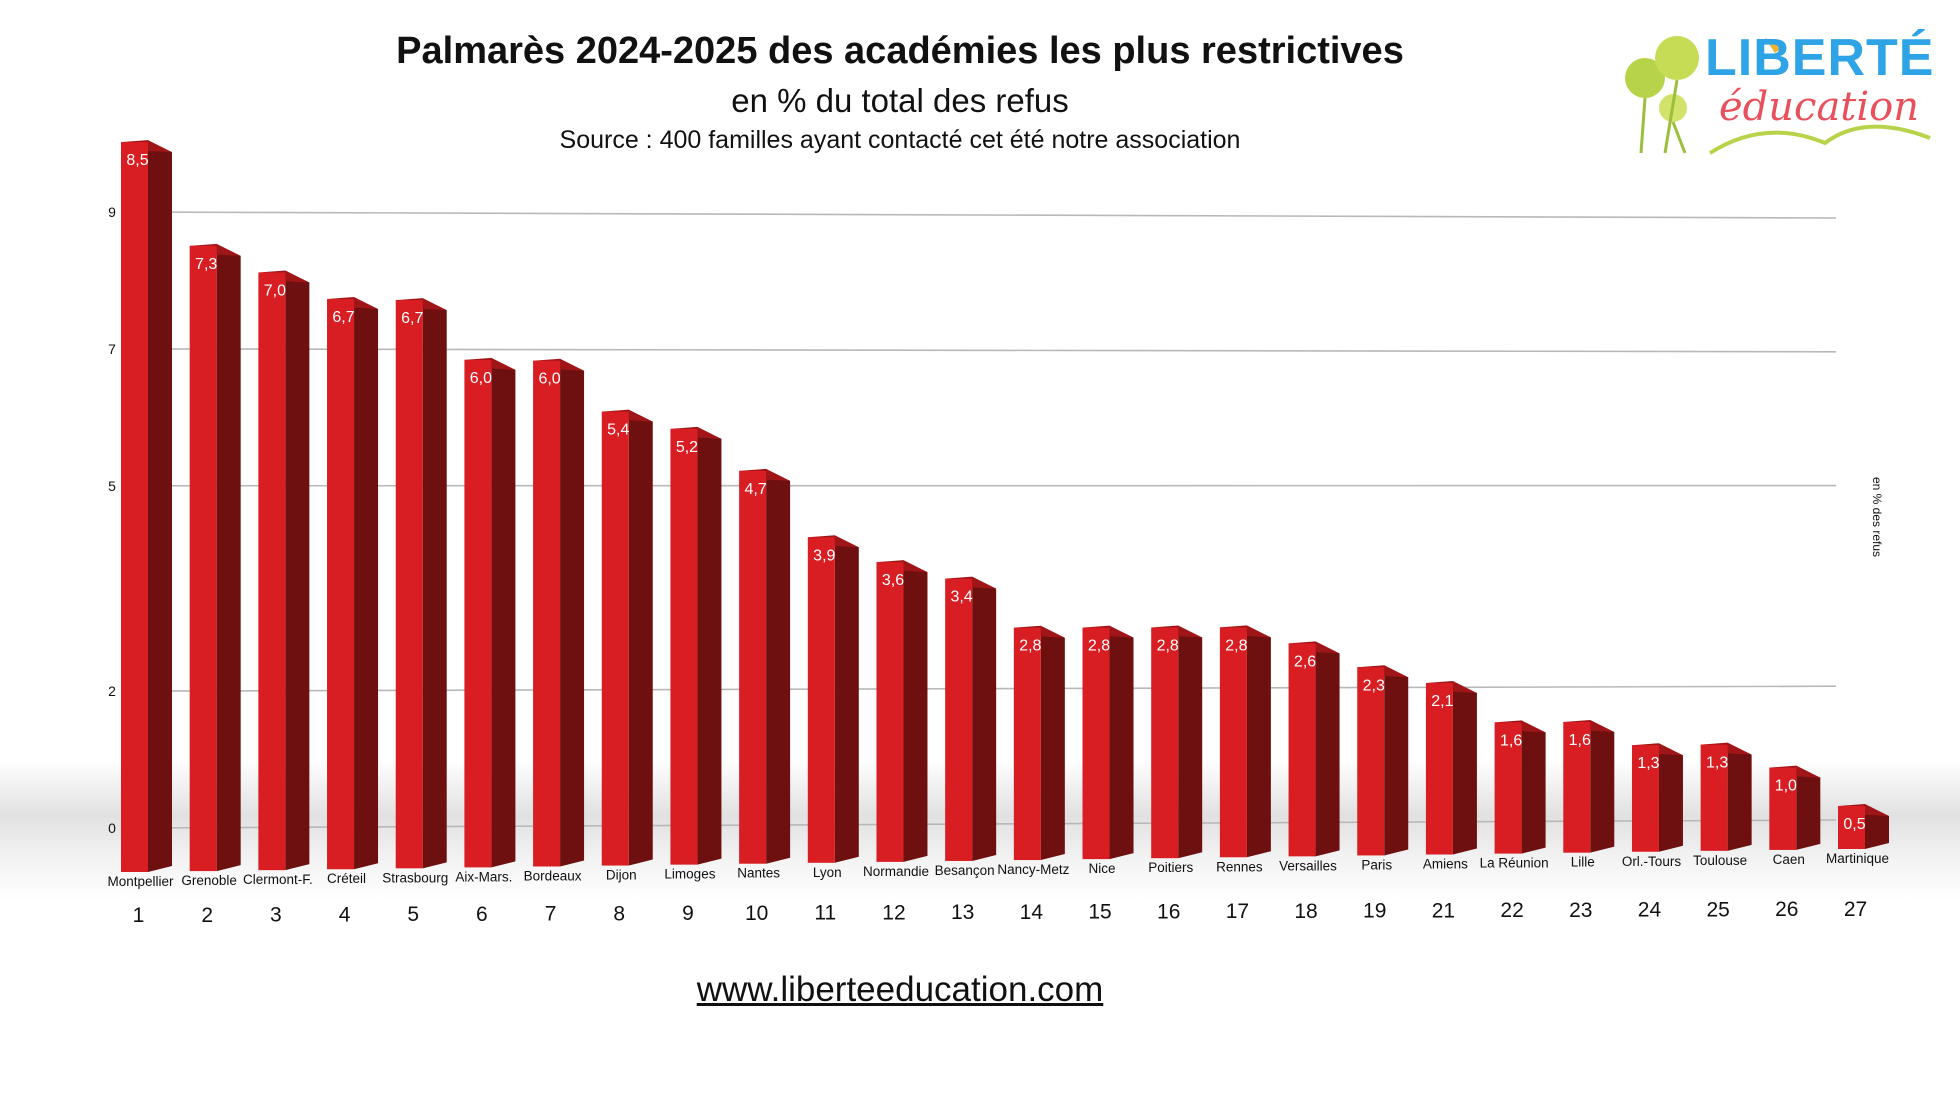  Describe the element at coordinates (1855, 909) in the screenshot. I see `rank-label: 27` at that location.